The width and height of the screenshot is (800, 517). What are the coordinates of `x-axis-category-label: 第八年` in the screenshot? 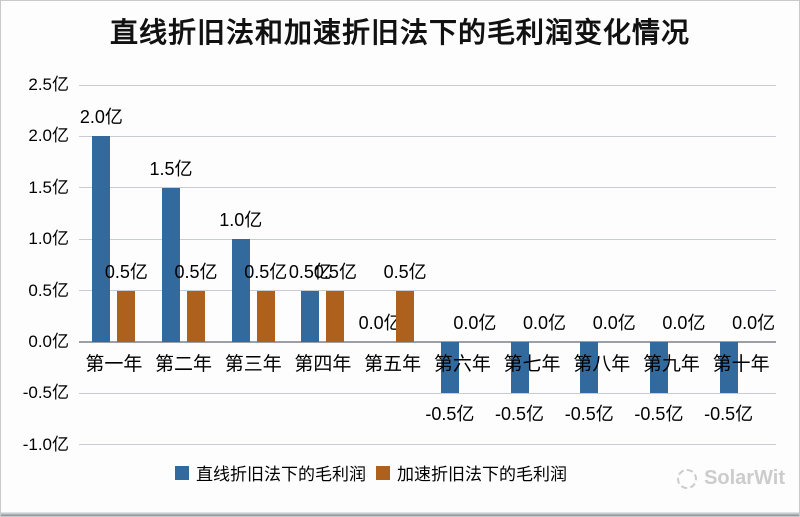 It's located at (602, 364).